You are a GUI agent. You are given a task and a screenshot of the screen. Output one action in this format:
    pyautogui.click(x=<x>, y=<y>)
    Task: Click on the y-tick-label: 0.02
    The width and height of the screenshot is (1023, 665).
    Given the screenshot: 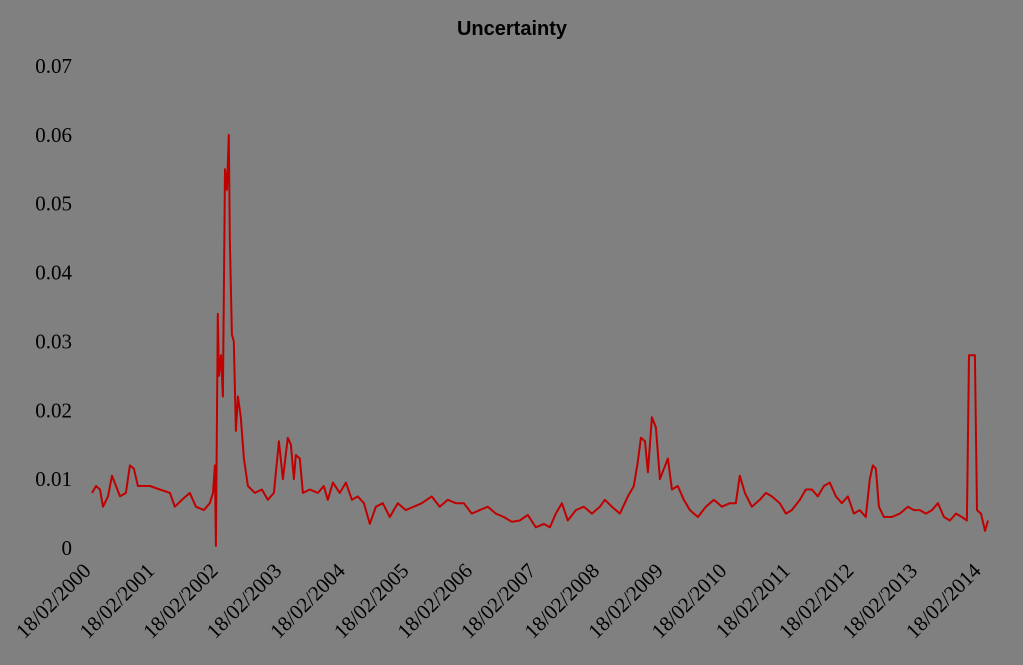 What is the action you would take?
    pyautogui.click(x=53, y=410)
    